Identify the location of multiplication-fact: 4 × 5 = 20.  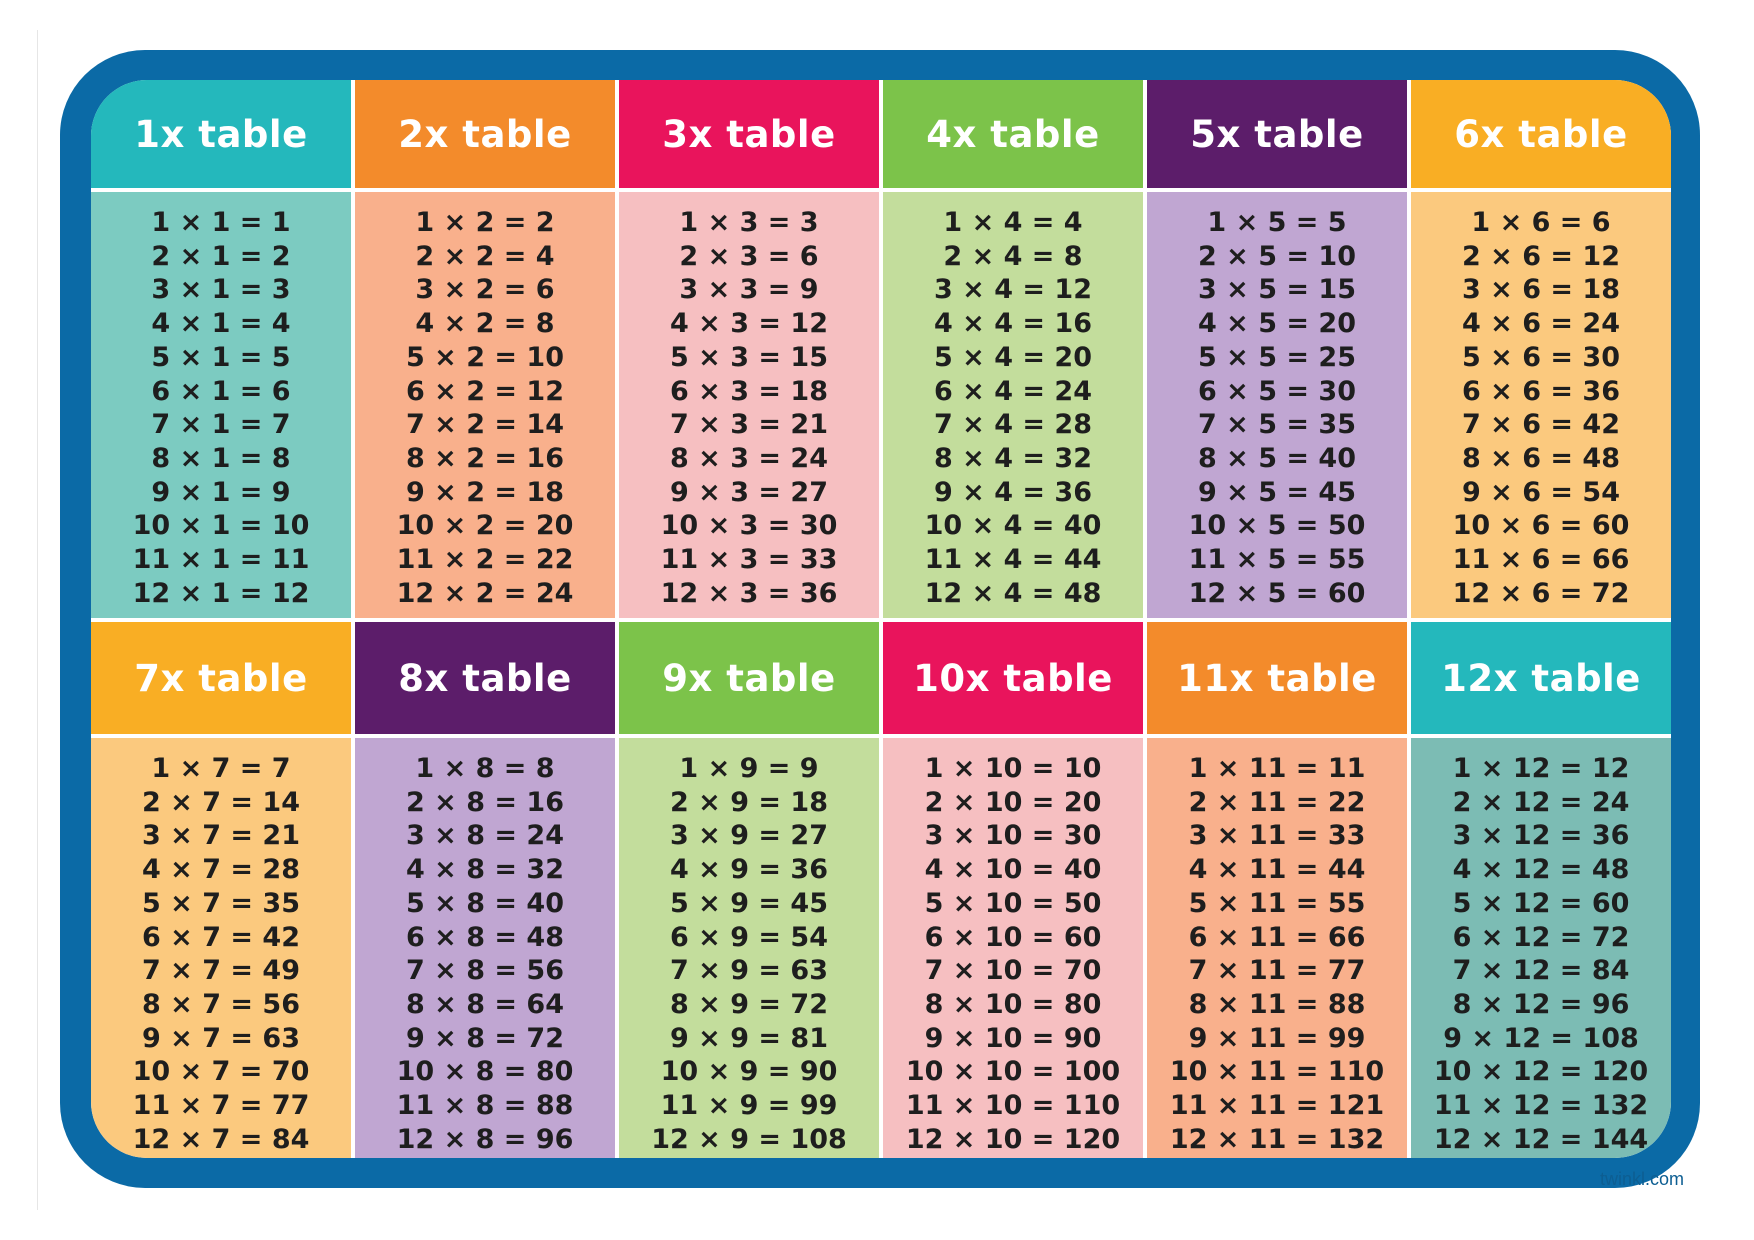
(1277, 324).